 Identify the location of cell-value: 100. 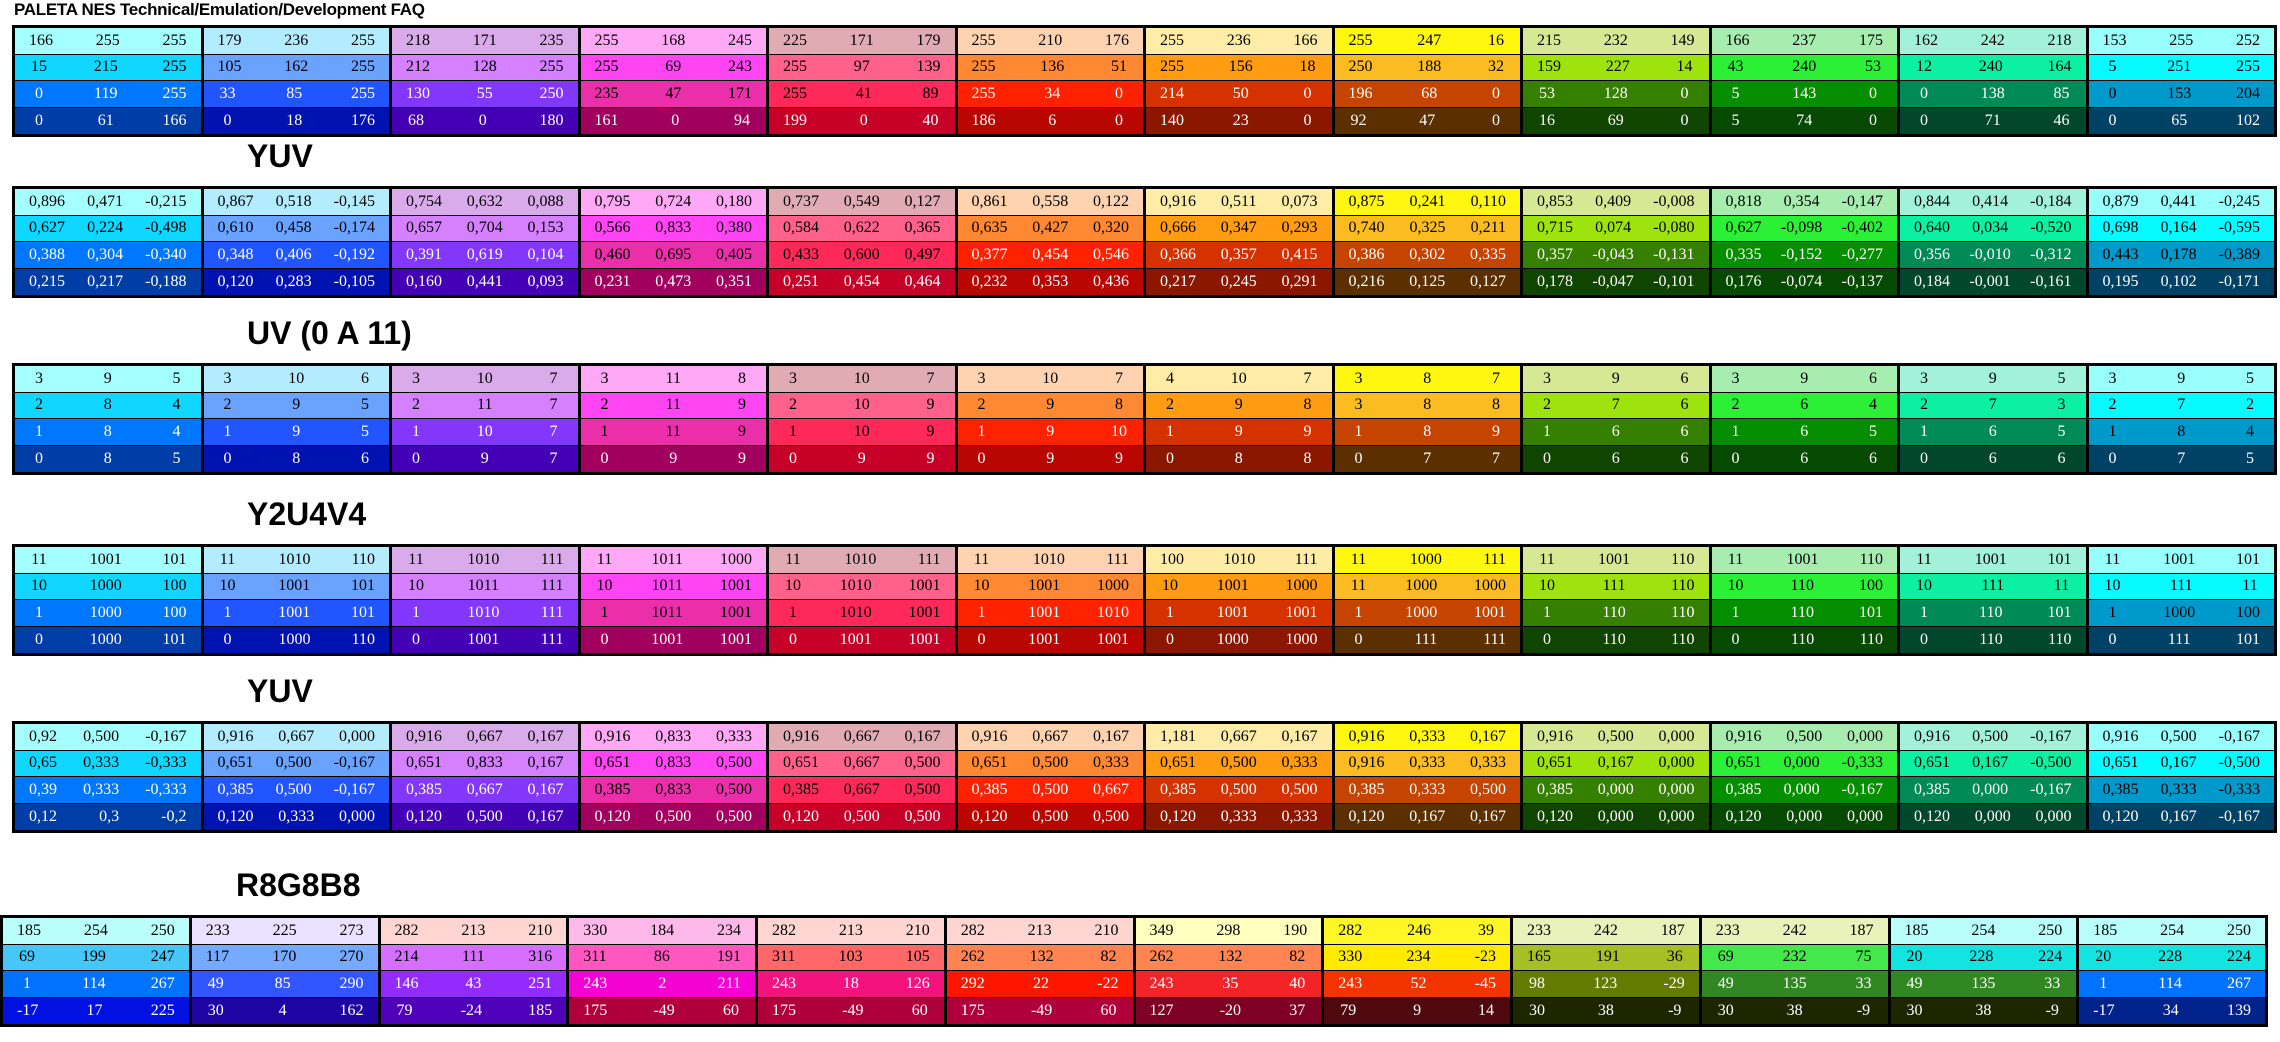
(1871, 586).